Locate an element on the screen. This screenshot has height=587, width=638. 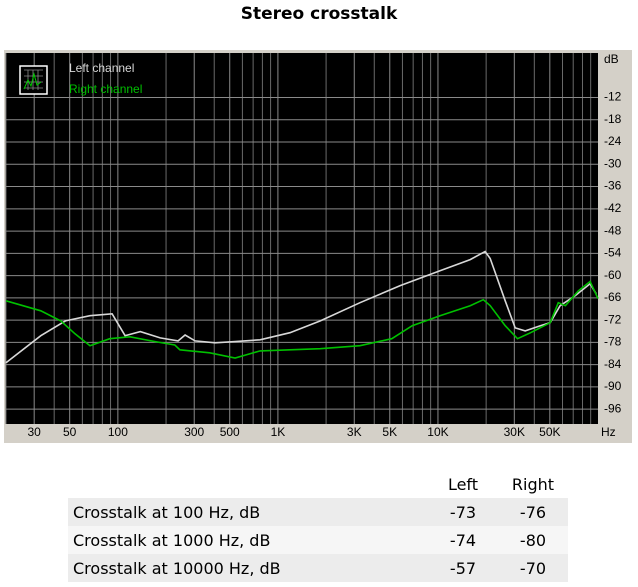
header-cell: Right is located at coordinates (533, 484).